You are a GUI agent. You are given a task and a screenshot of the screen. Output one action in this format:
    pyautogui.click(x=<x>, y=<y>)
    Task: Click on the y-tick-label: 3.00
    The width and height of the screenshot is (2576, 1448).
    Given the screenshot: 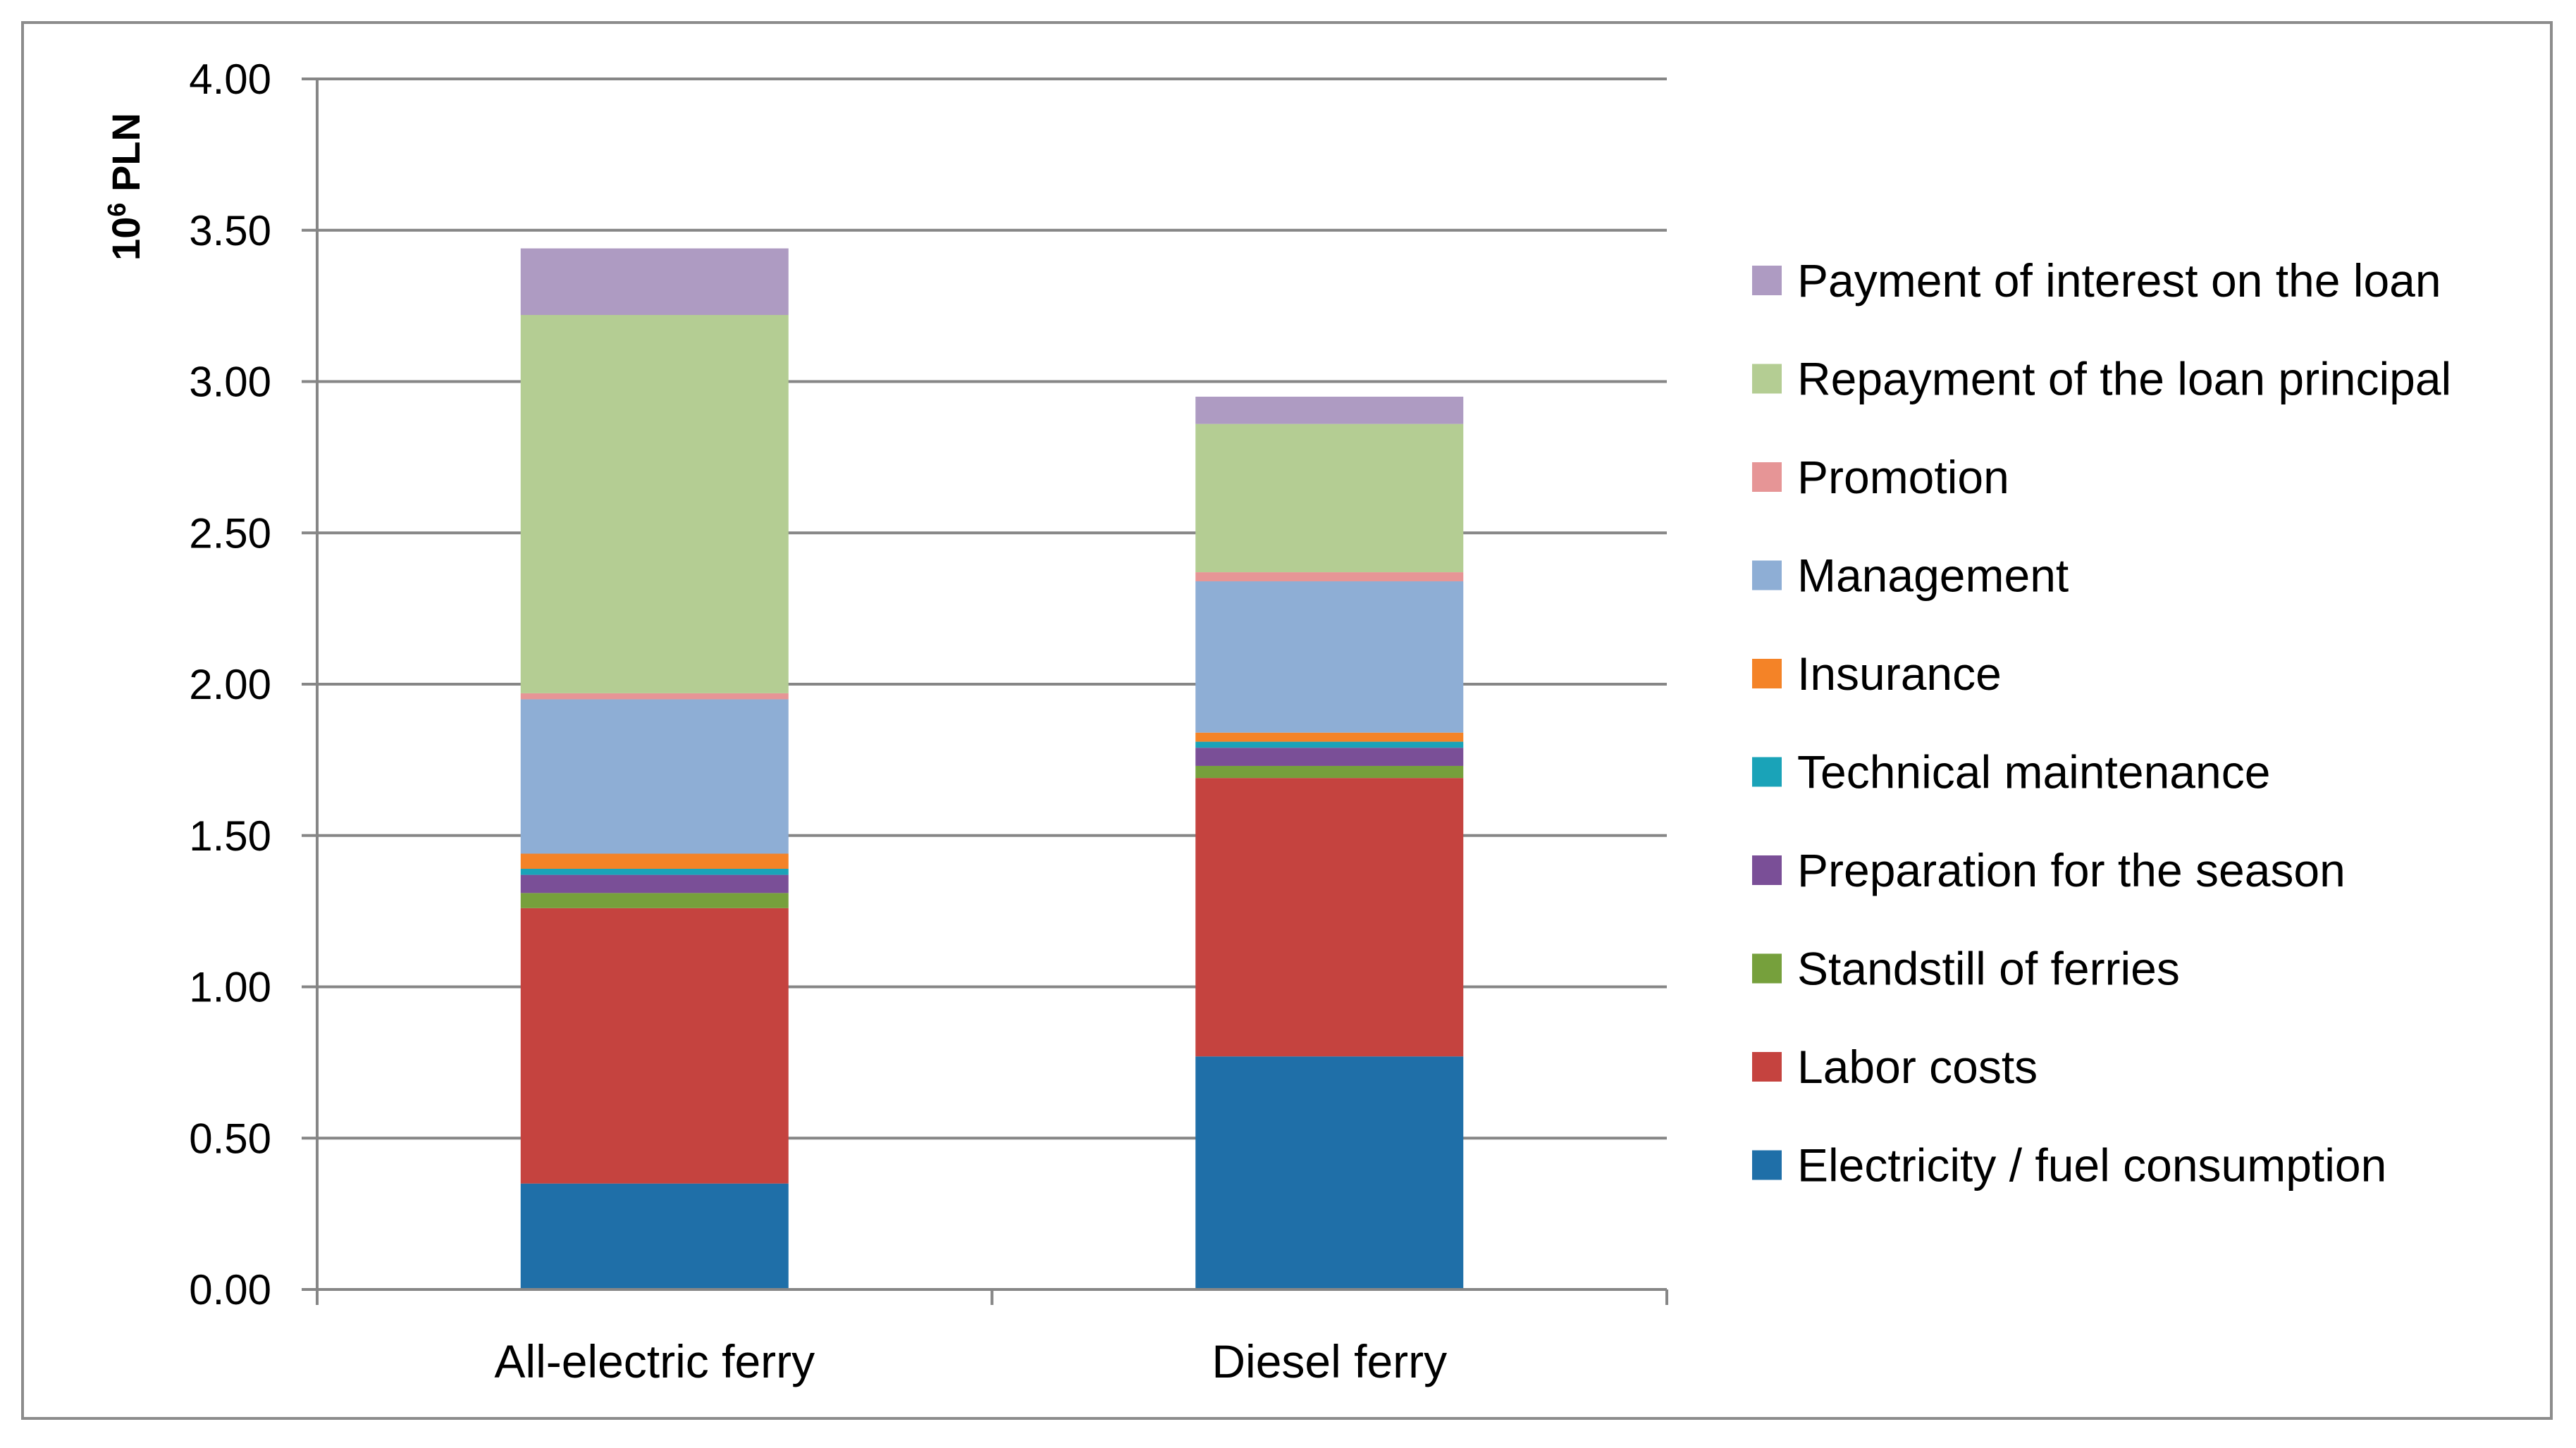 What is the action you would take?
    pyautogui.click(x=230, y=382)
    